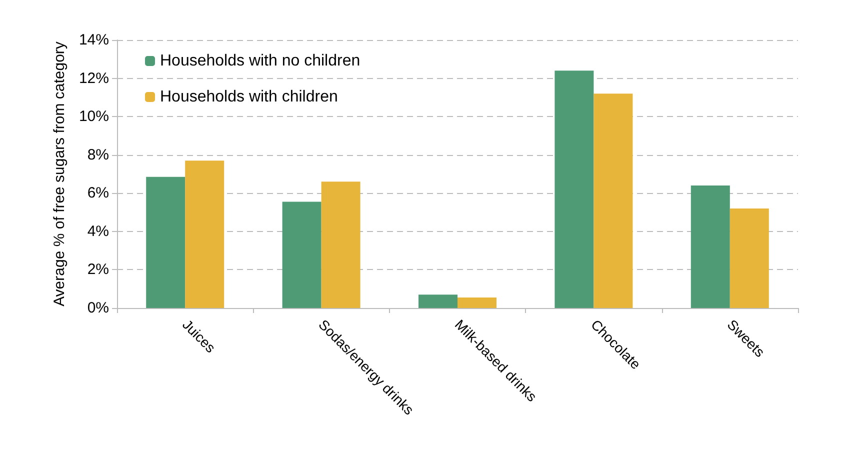  Describe the element at coordinates (93, 117) in the screenshot. I see `y-tick-label: 10%` at that location.